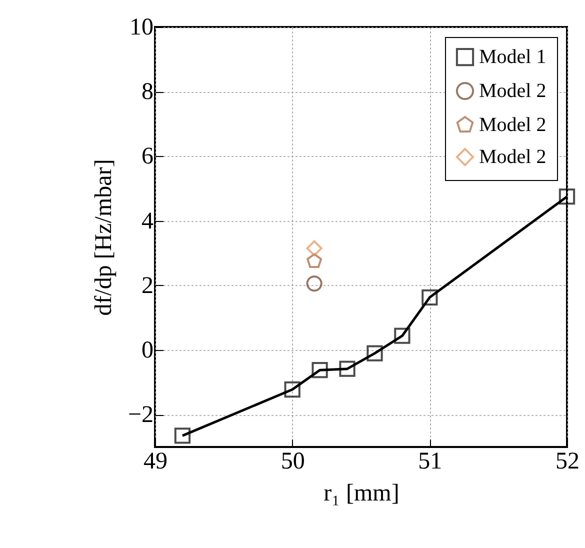  I want to click on y-tick-label: −2, so click(141, 415).